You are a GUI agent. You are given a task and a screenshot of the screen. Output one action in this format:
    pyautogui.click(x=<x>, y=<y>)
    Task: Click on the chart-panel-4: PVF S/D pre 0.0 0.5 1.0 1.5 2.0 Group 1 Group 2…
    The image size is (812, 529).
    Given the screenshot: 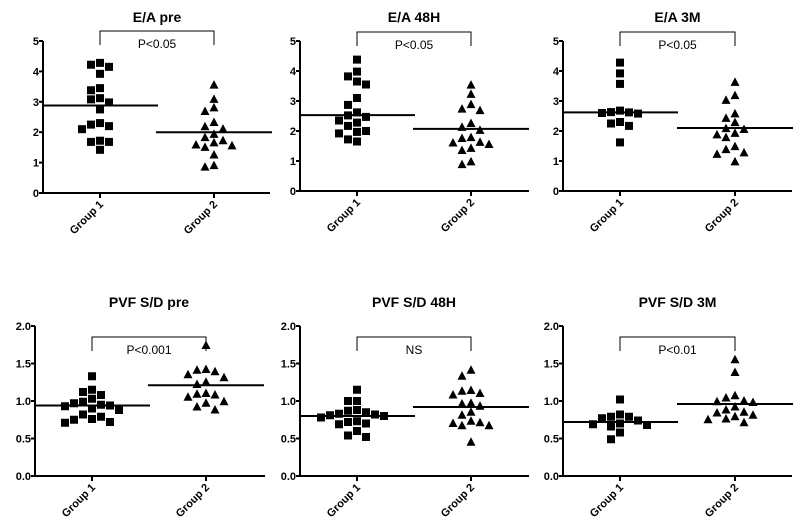 What is the action you would take?
    pyautogui.click(x=140, y=407)
    